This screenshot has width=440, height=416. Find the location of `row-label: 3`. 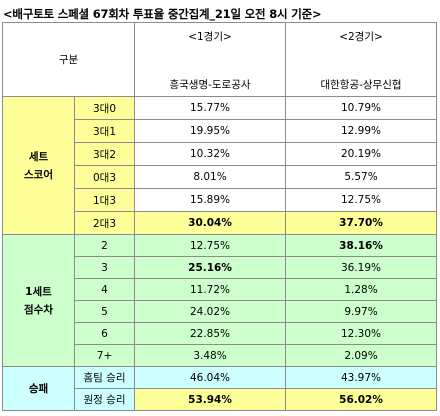

row-label: 3 is located at coordinates (104, 267).